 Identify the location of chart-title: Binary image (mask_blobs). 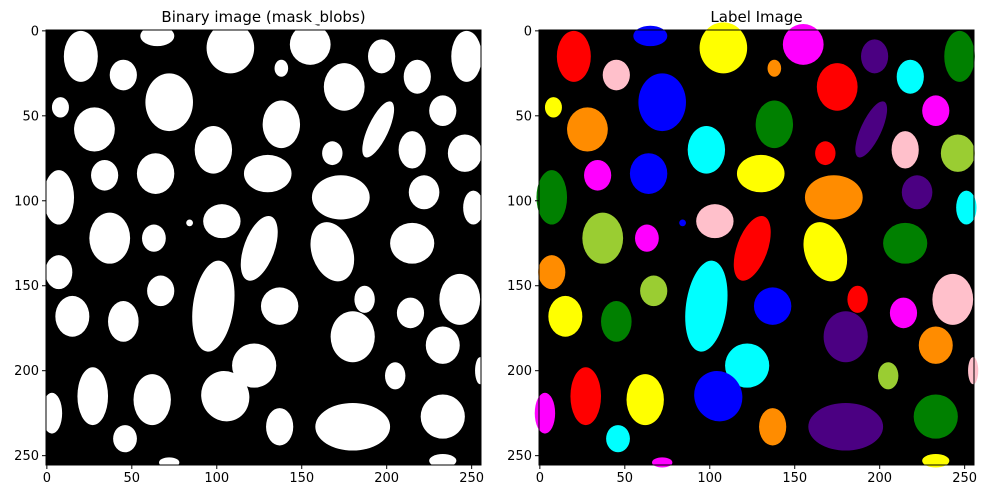
(263, 17).